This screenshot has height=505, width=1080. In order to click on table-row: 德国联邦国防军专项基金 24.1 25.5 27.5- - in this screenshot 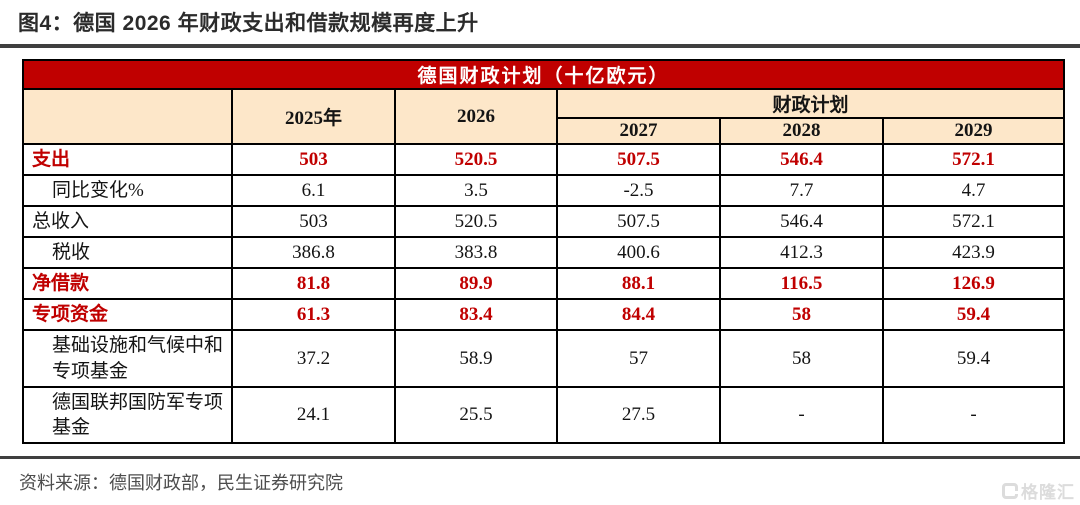, I will do `click(544, 414)`.